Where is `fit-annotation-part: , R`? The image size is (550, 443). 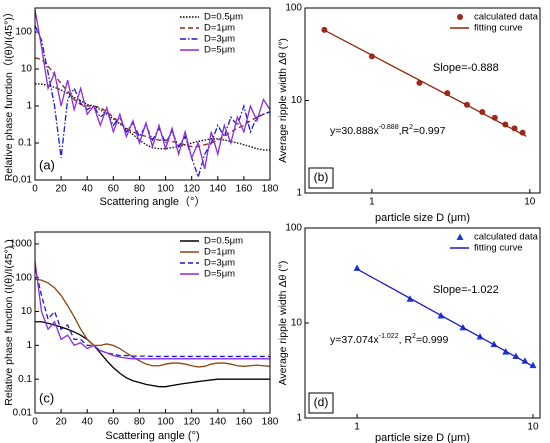
fit-annotation-part: , R is located at coordinates (406, 340).